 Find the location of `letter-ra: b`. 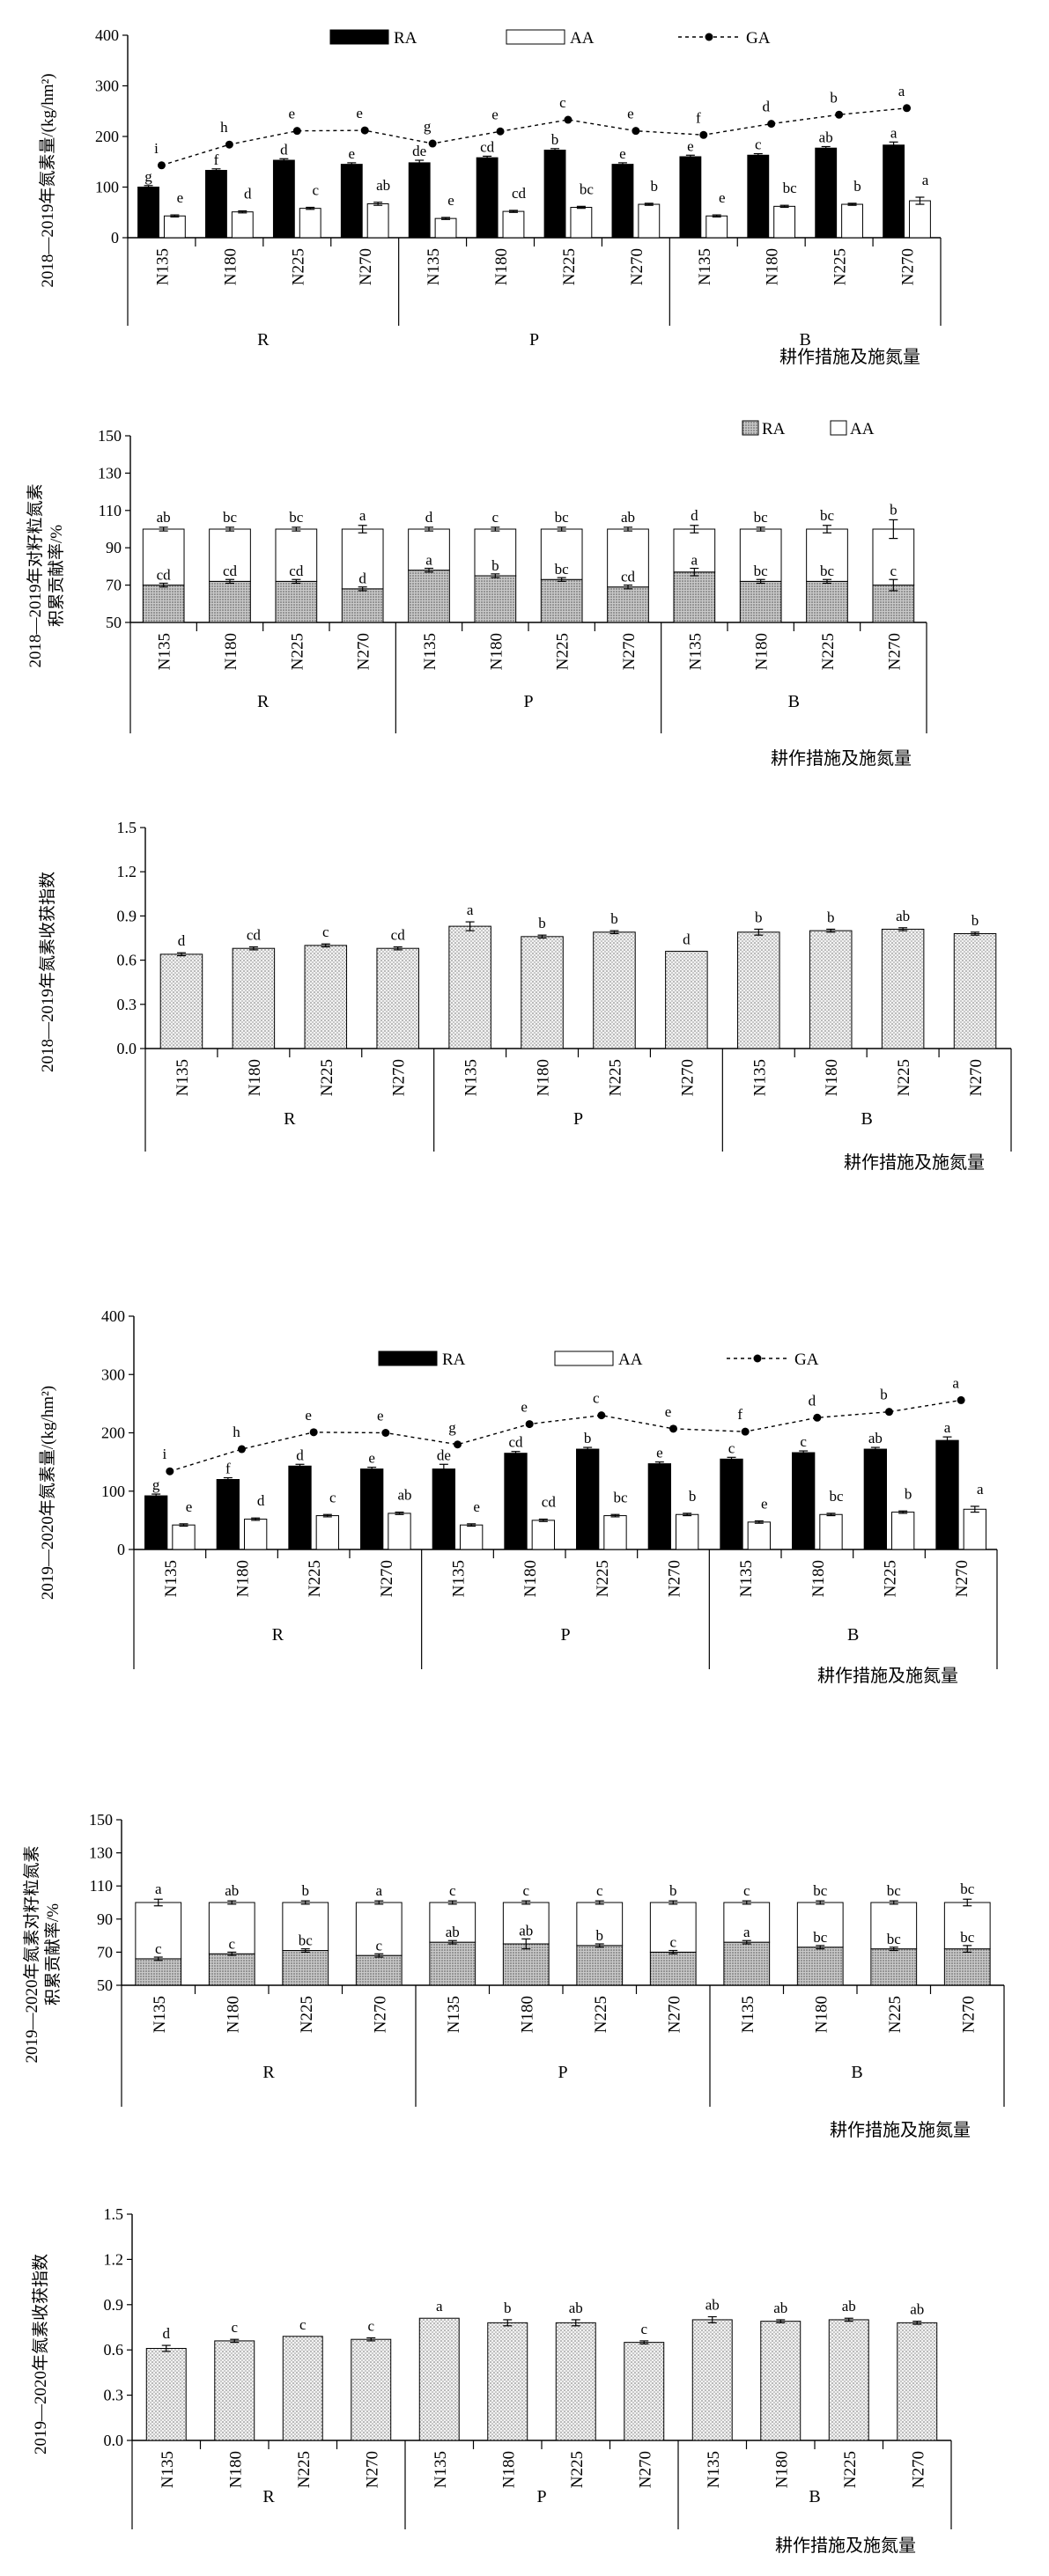

letter-ra: b is located at coordinates (588, 1438).